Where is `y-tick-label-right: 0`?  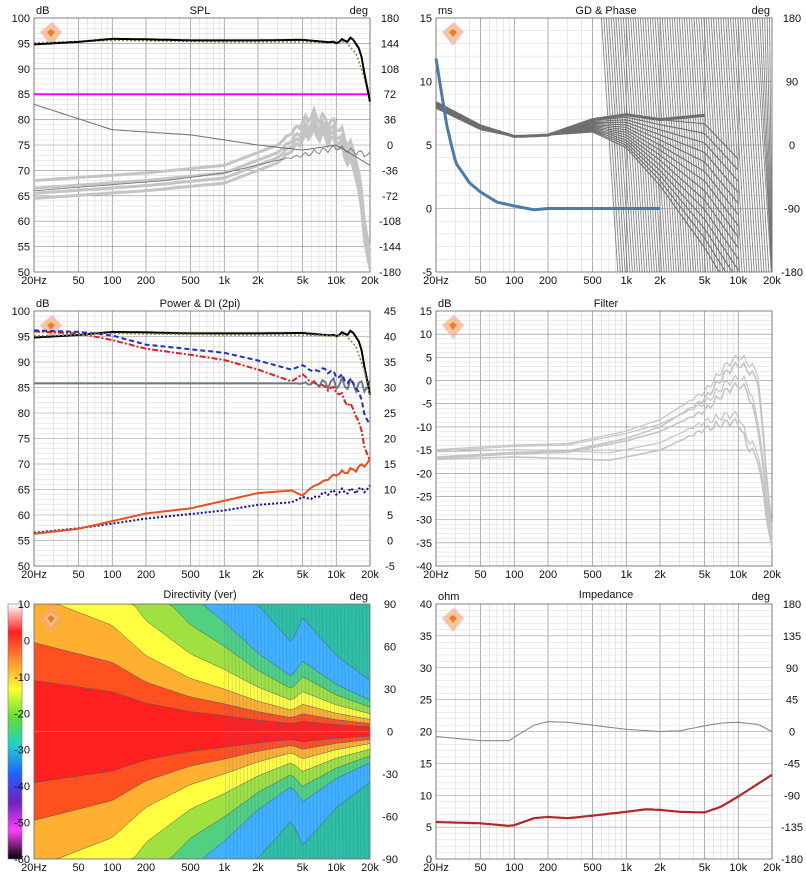
y-tick-label-right: 0 is located at coordinates (792, 146).